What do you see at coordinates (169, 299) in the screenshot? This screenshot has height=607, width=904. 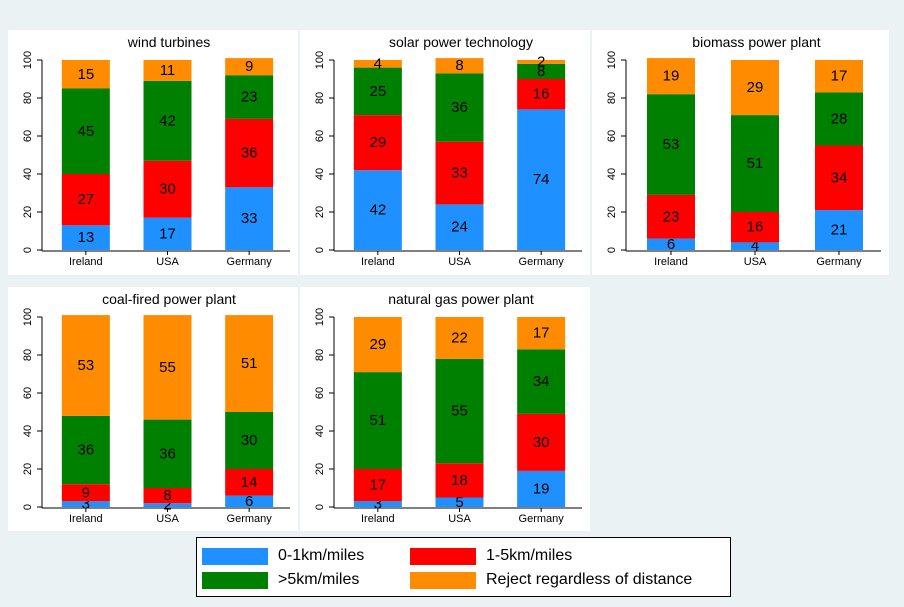 I see `panel-title: coal-fired power plant` at bounding box center [169, 299].